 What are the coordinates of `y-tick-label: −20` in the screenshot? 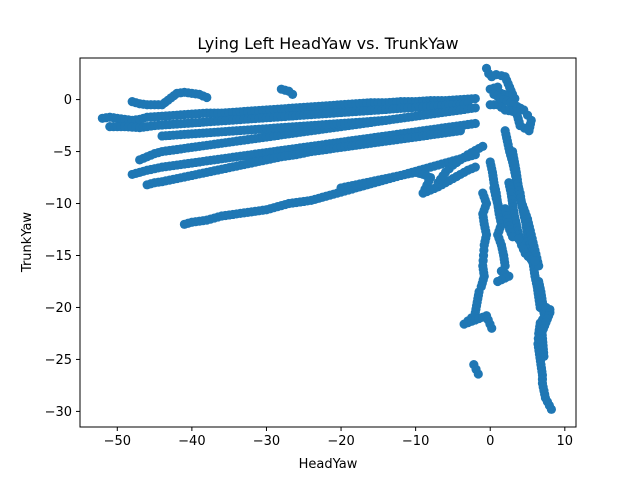 It's located at (58, 308).